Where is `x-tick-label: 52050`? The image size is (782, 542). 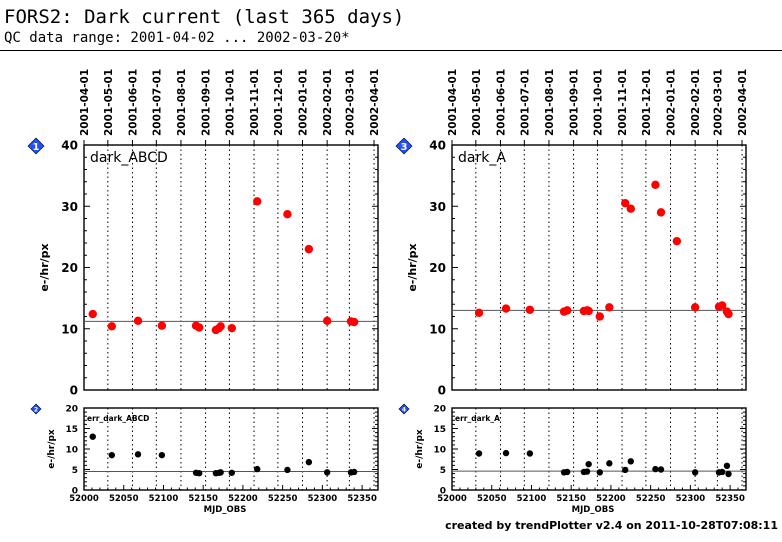 x-tick-label: 52050 is located at coordinates (124, 499).